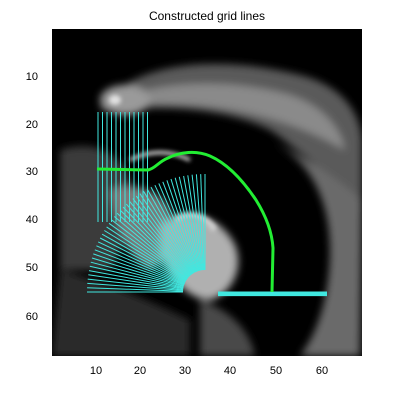 The height and width of the screenshot is (400, 400). Describe the element at coordinates (140, 371) in the screenshot. I see `x-tick-label: 20` at that location.